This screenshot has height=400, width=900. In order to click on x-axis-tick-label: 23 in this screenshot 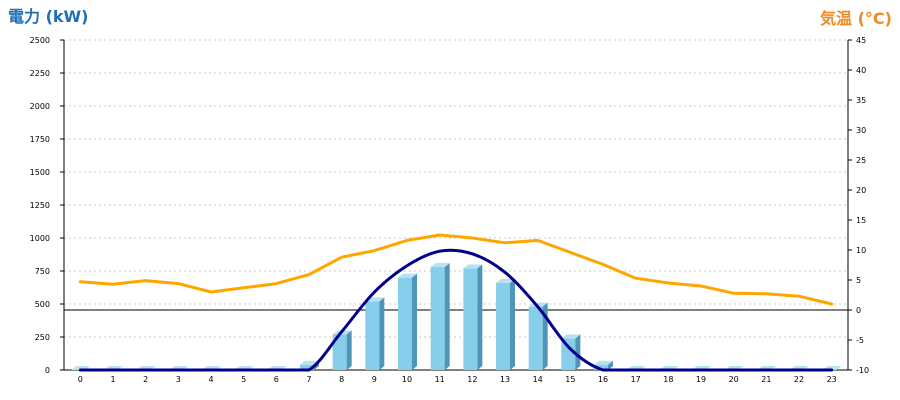, I will do `click(832, 379)`.